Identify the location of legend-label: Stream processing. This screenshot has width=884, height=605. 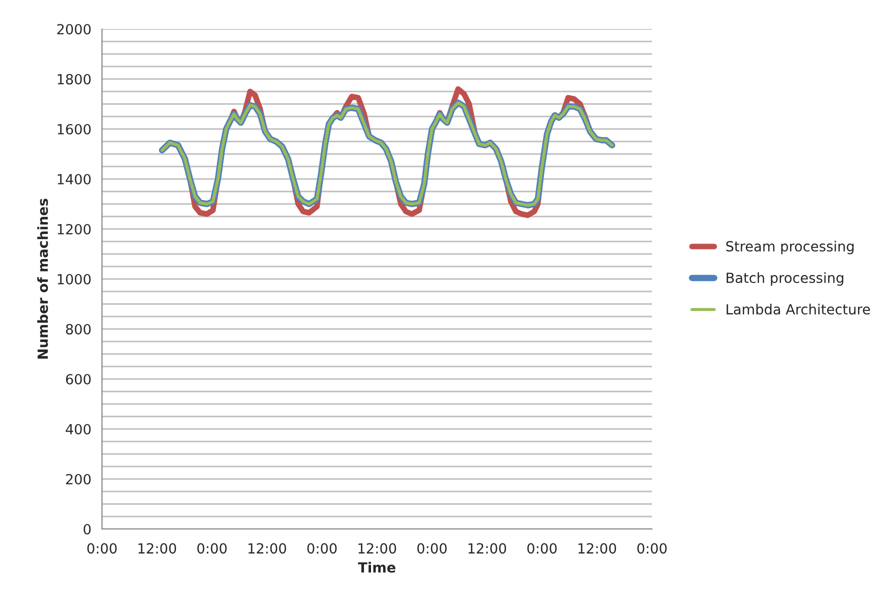
(790, 247).